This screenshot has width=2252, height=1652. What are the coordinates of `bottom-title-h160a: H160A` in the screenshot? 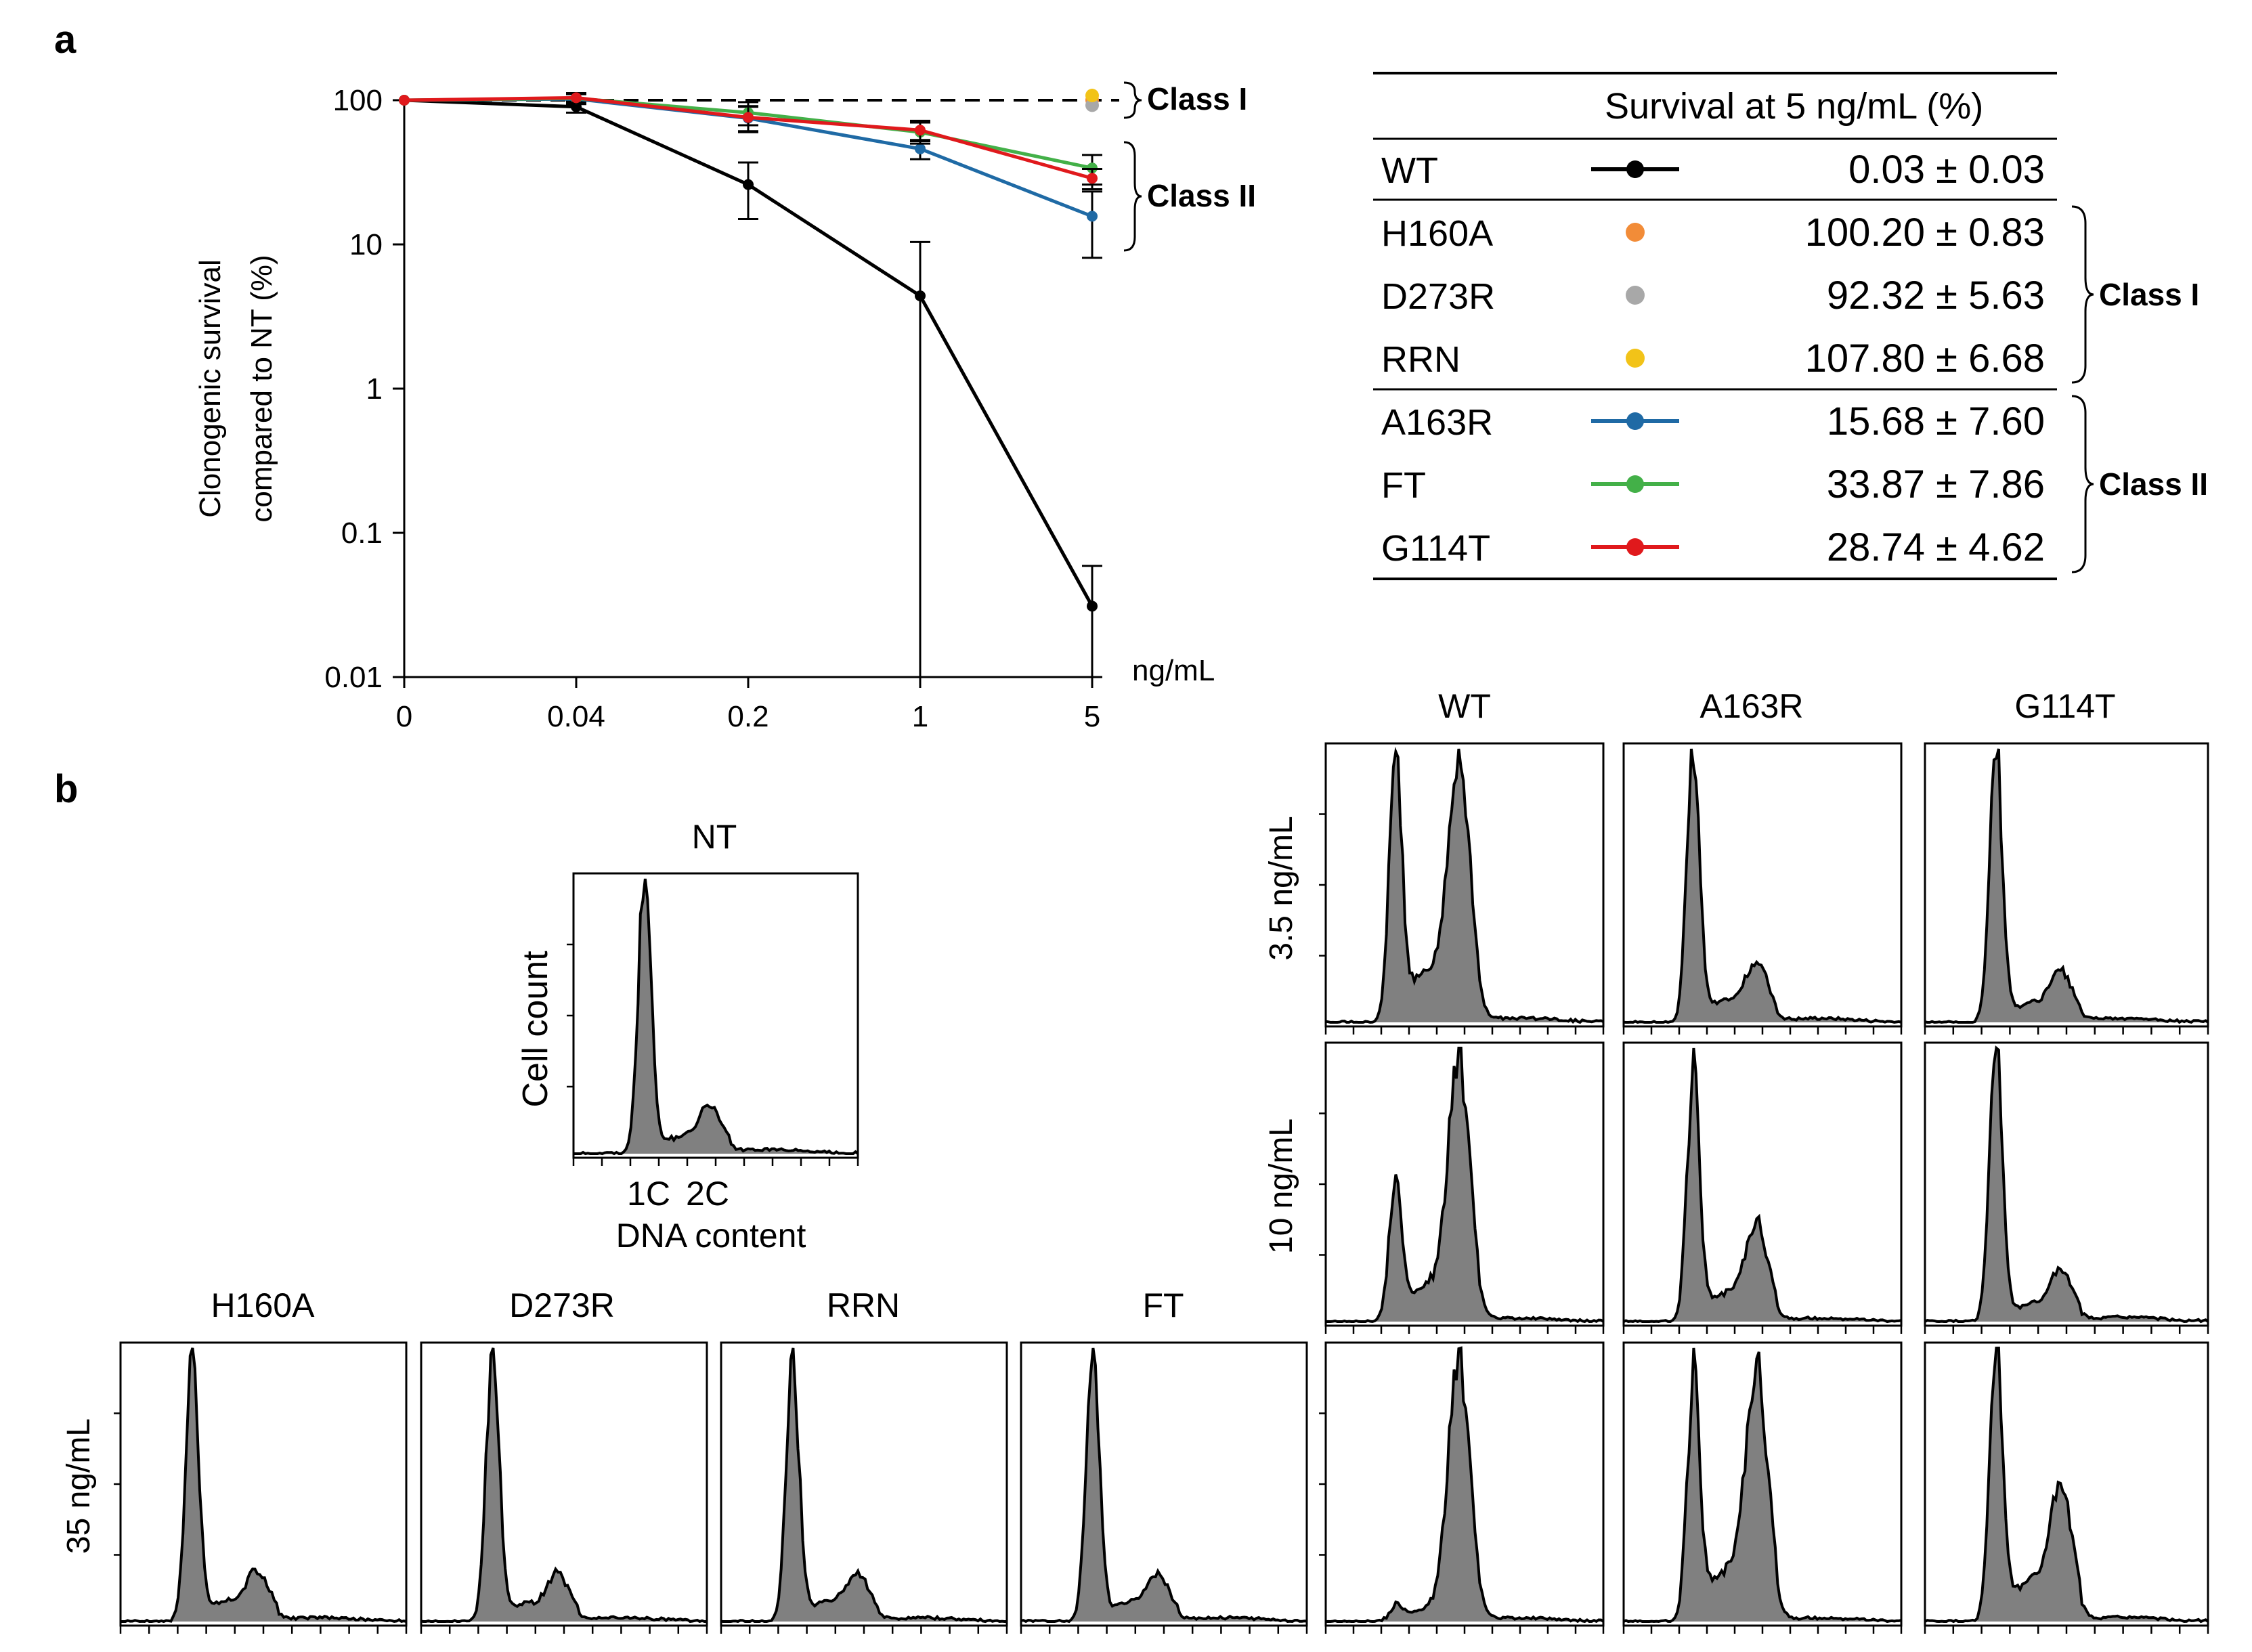 It's located at (263, 1305).